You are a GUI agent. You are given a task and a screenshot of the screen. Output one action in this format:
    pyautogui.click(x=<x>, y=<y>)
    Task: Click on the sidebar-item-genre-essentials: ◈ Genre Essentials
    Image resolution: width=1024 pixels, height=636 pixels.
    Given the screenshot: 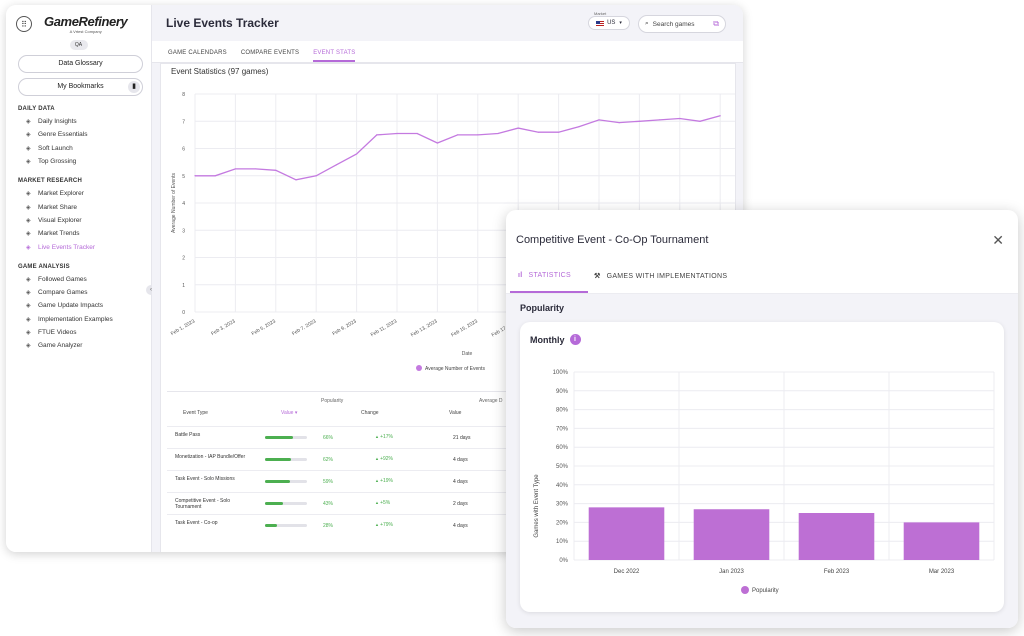 What is the action you would take?
    pyautogui.click(x=78, y=134)
    